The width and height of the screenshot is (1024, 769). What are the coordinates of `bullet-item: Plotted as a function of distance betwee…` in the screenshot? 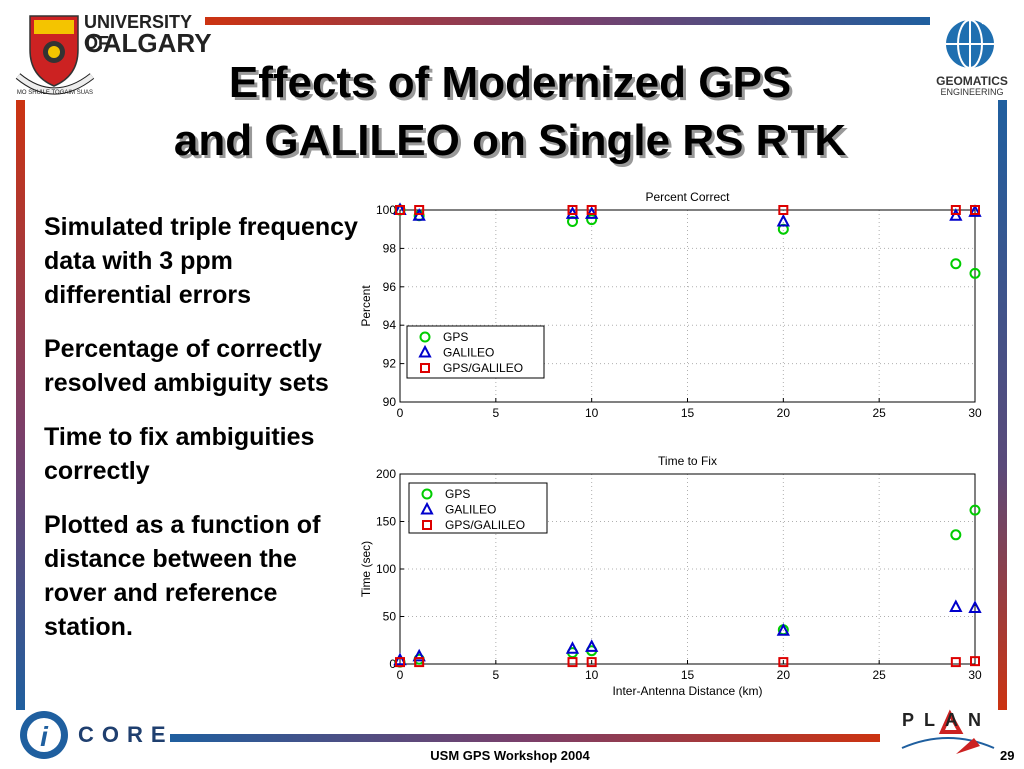 It's located at (182, 576).